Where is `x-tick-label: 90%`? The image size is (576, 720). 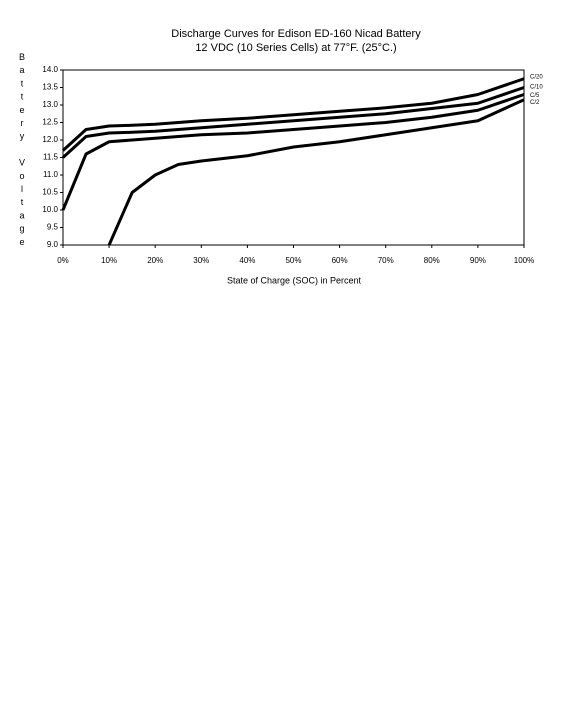 x-tick-label: 90% is located at coordinates (478, 260).